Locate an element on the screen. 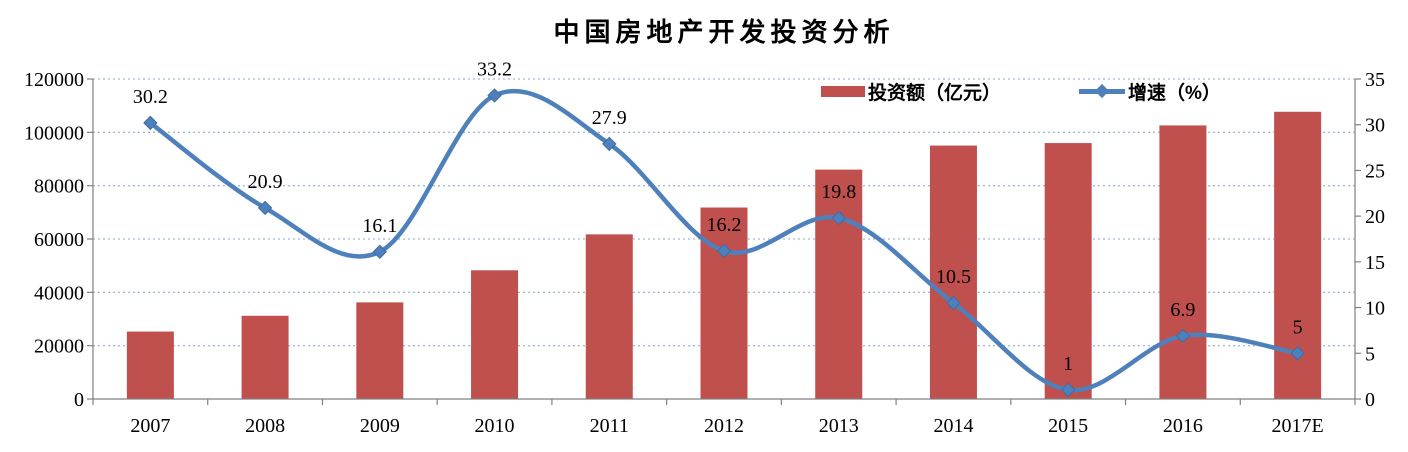 Image resolution: width=1408 pixels, height=452 pixels. growth-point-2009 is located at coordinates (380, 252).